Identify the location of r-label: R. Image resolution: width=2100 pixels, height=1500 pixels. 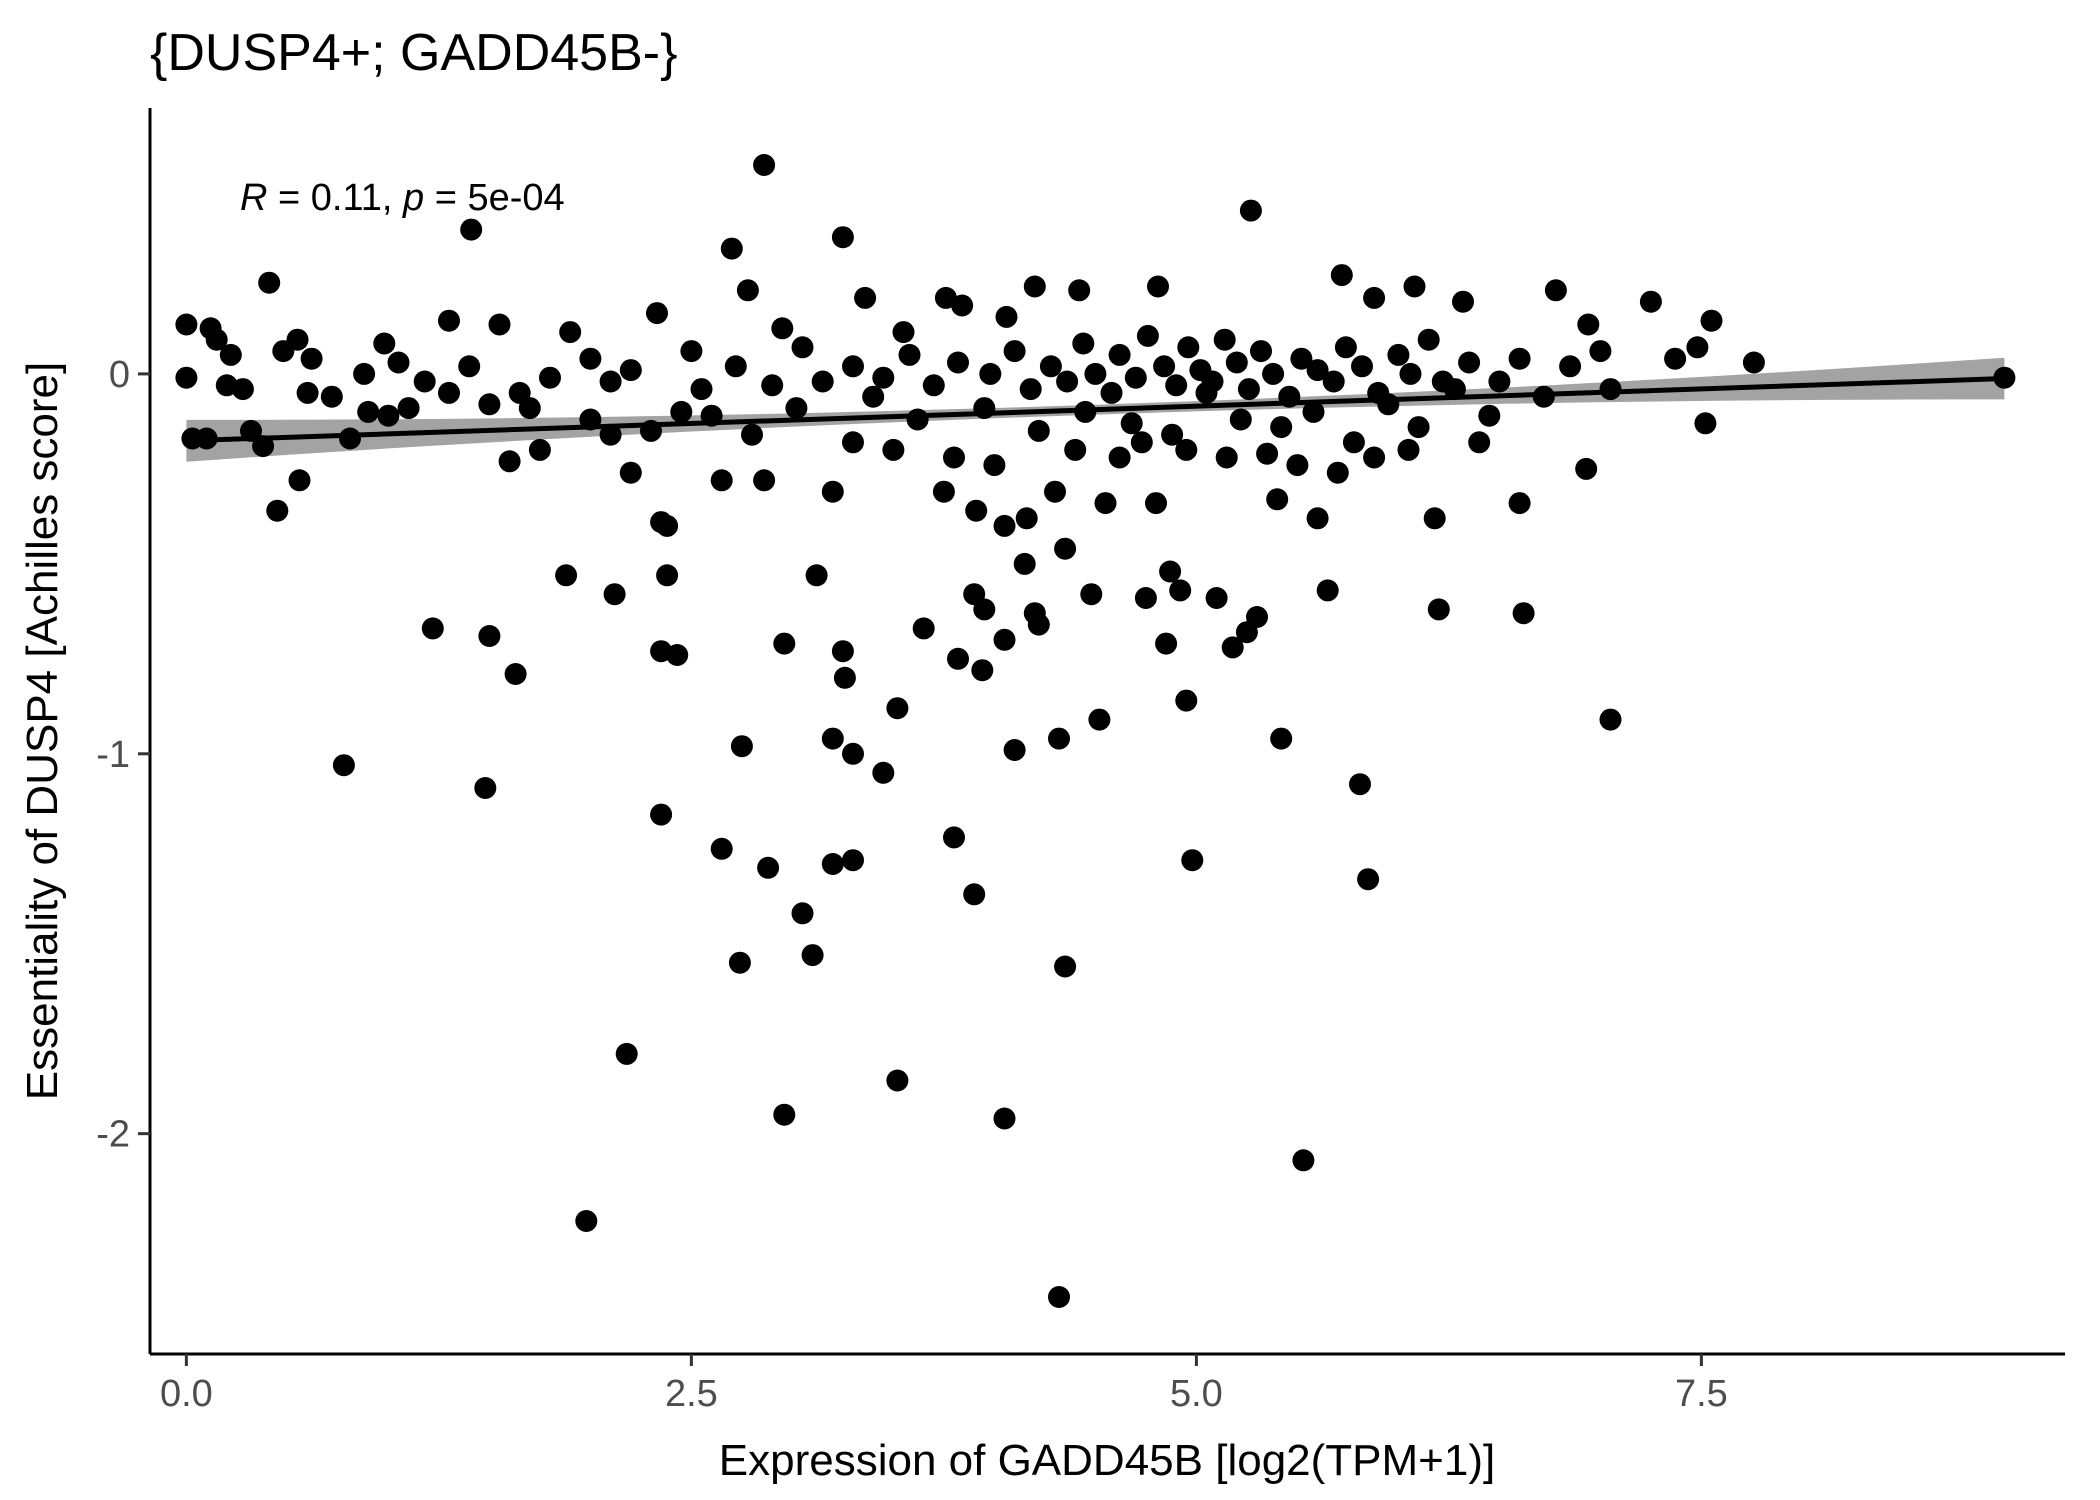
(253, 198).